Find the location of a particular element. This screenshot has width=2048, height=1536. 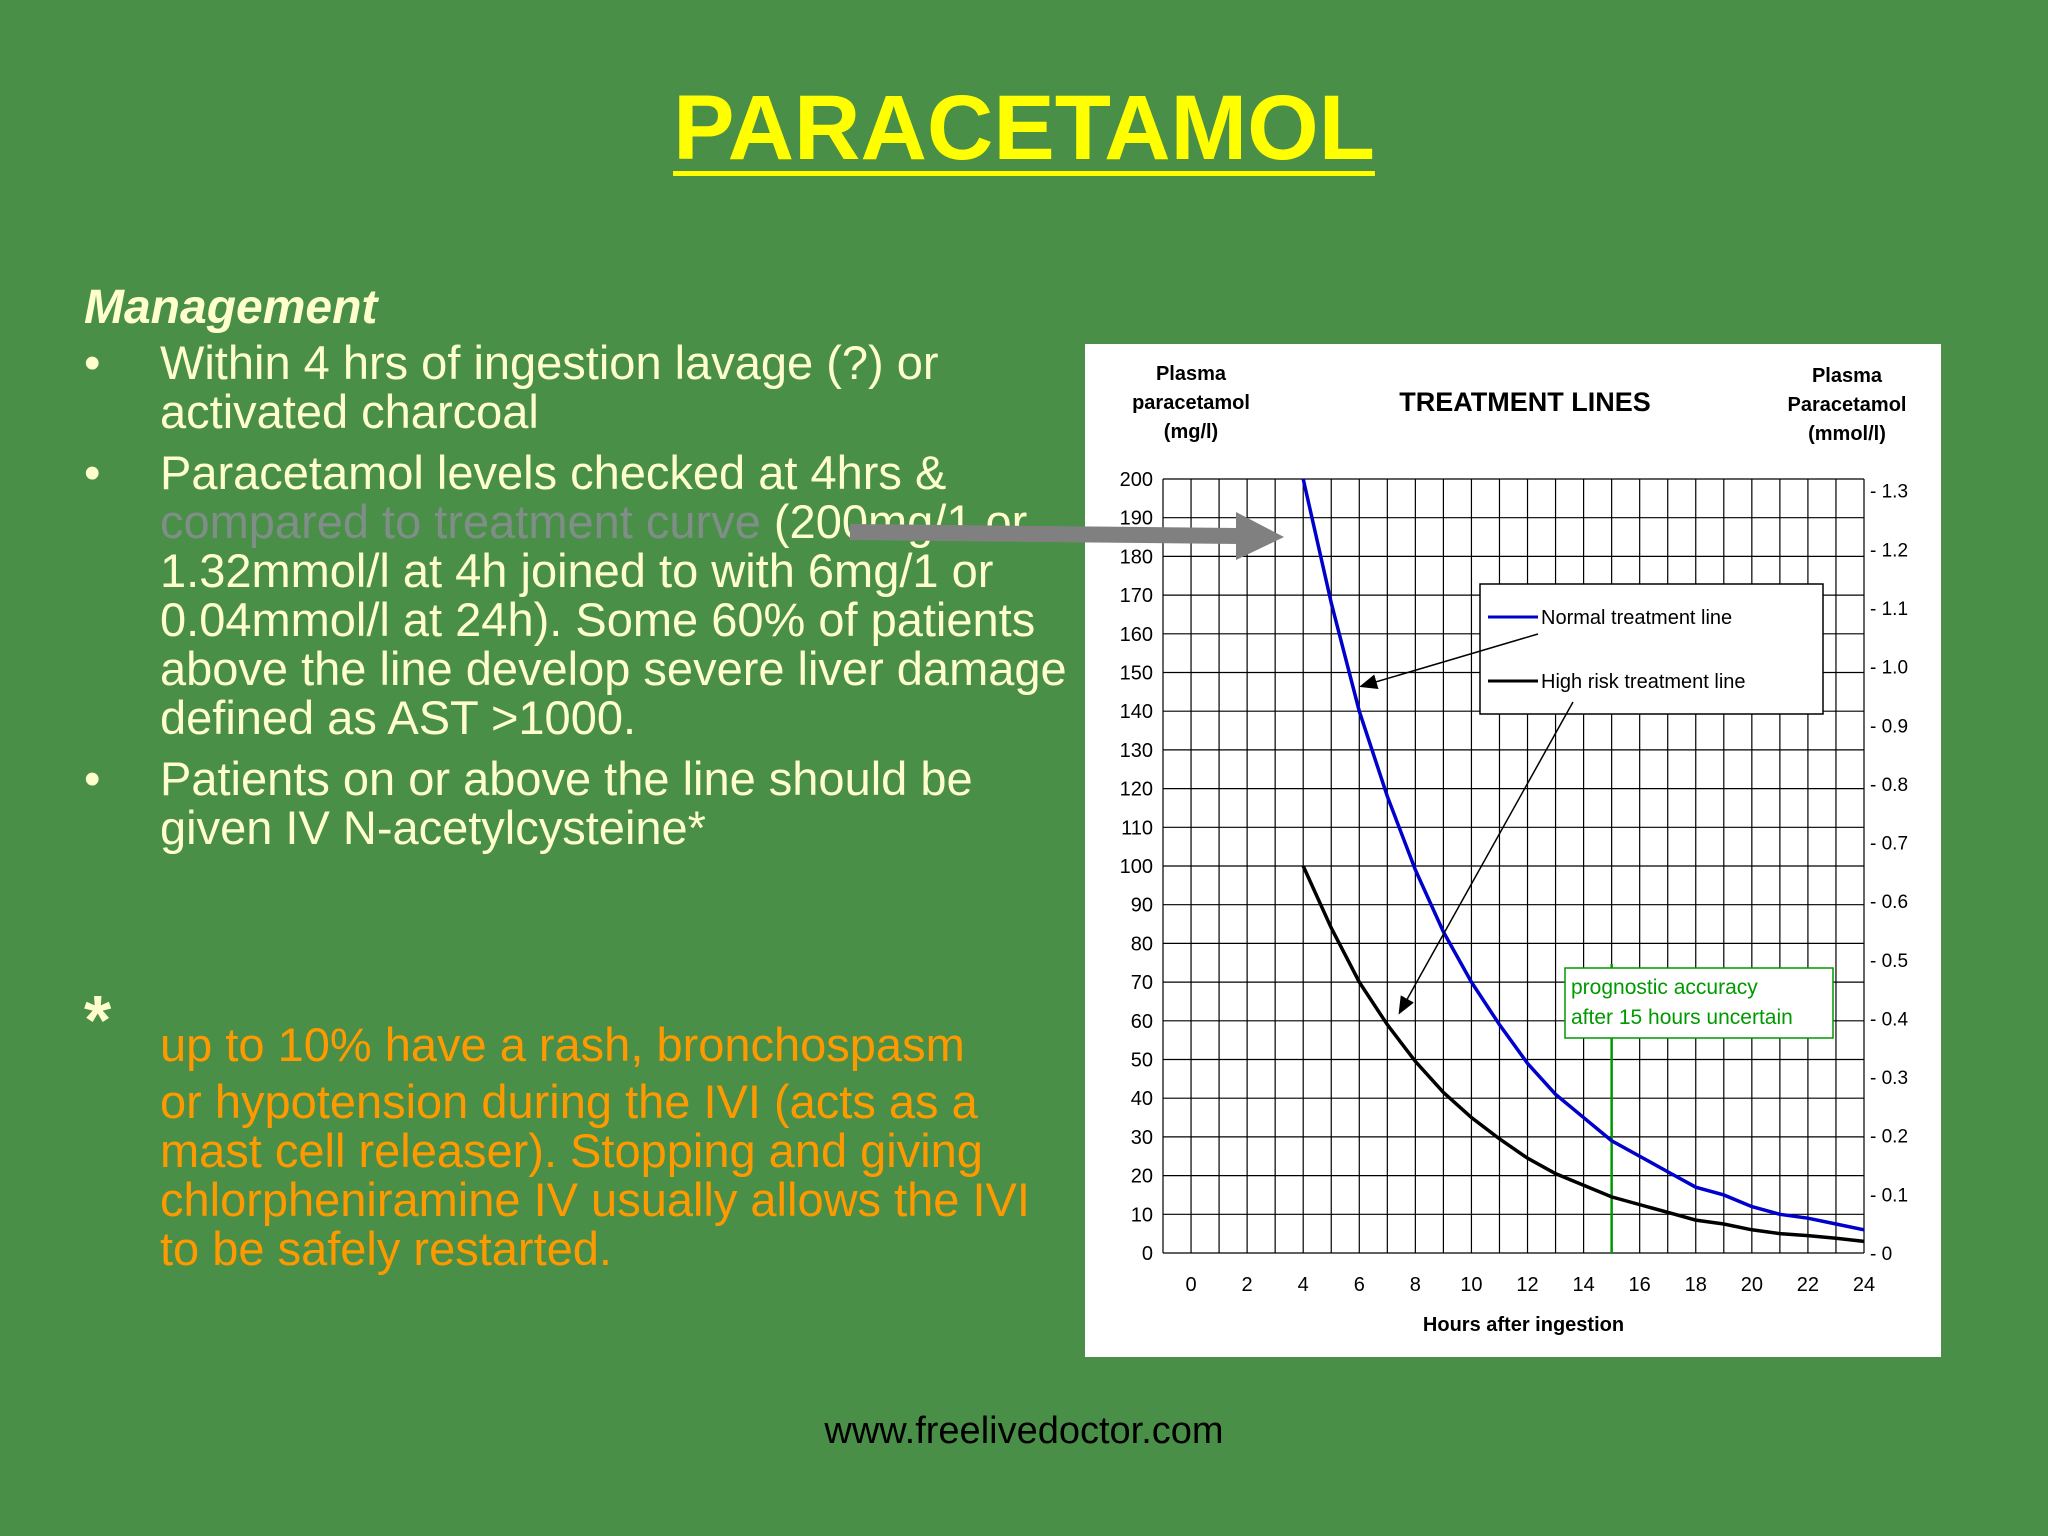

management-heading: Management is located at coordinates (231, 307).